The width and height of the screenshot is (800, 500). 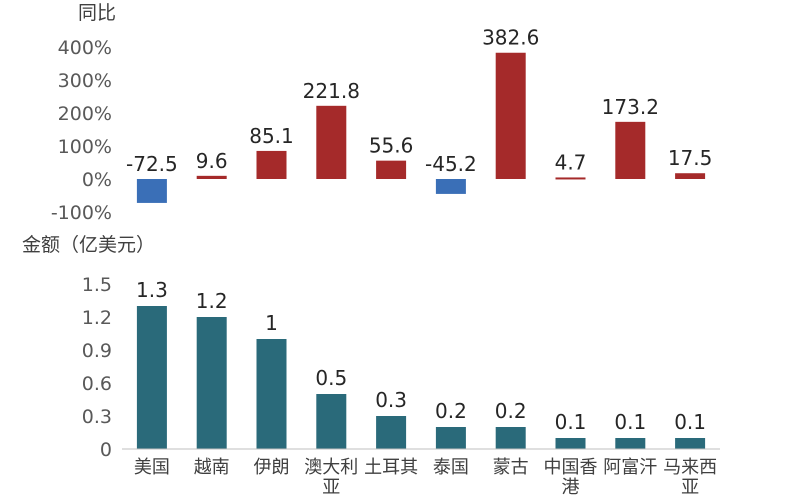 What do you see at coordinates (212, 161) in the screenshot?
I see `top-bar-value-label: 9.6` at bounding box center [212, 161].